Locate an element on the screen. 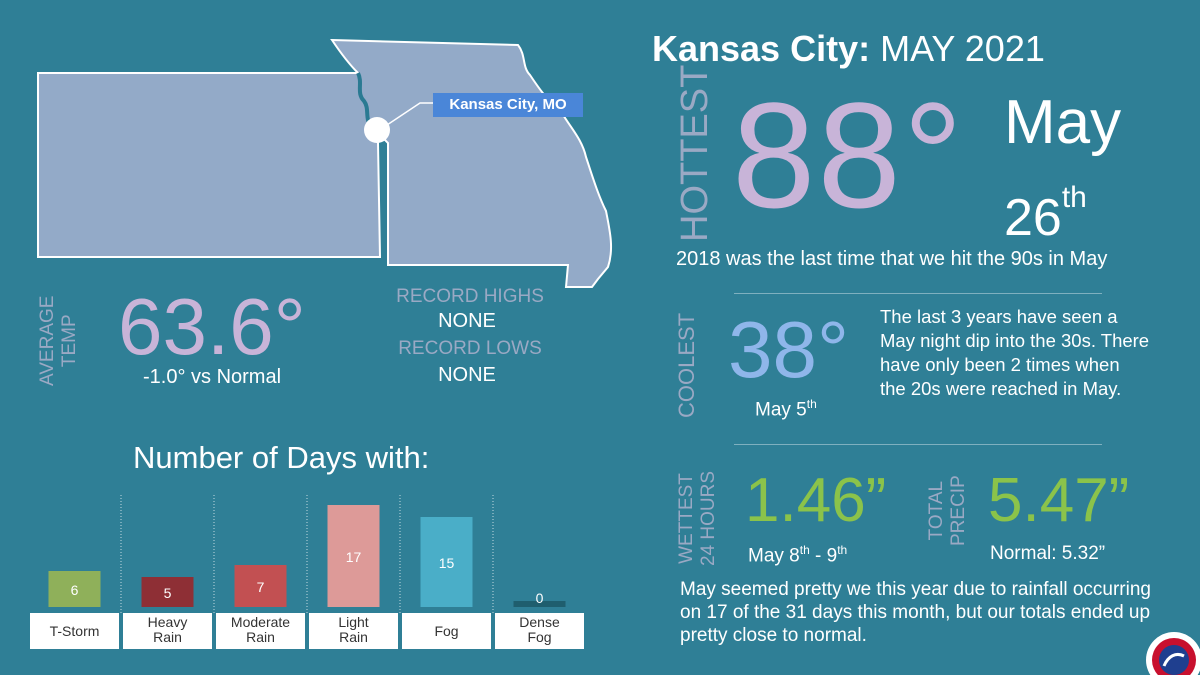  bar-moderate-rain is located at coordinates (260, 586).